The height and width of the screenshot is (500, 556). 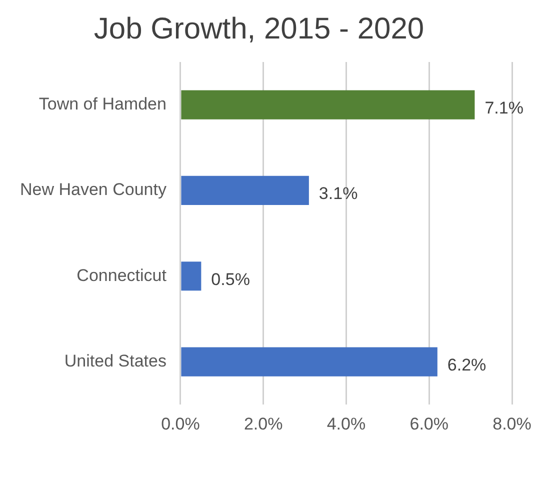 I want to click on data-label: 7.1%, so click(x=504, y=108).